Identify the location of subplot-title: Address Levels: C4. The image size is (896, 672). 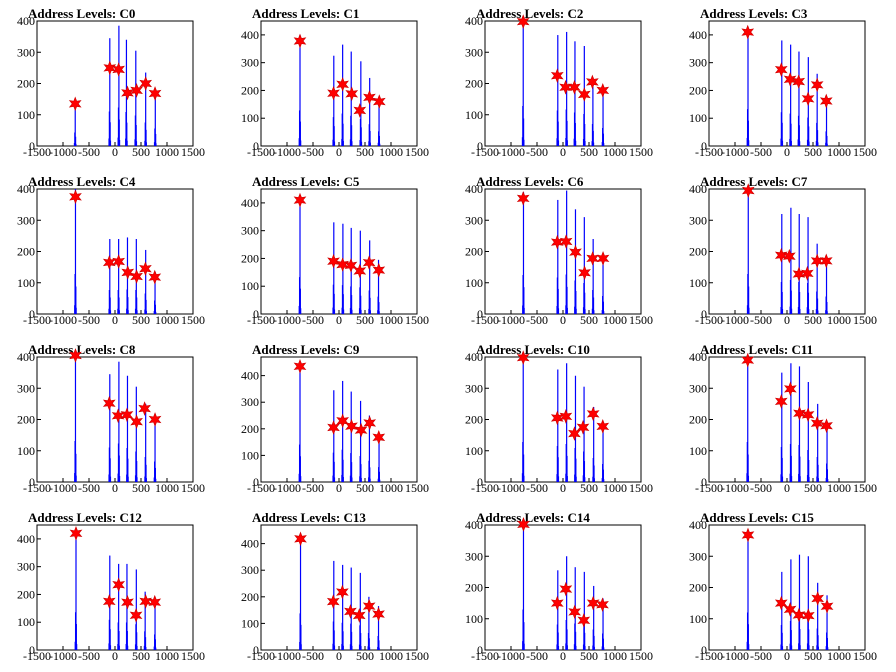
(82, 181).